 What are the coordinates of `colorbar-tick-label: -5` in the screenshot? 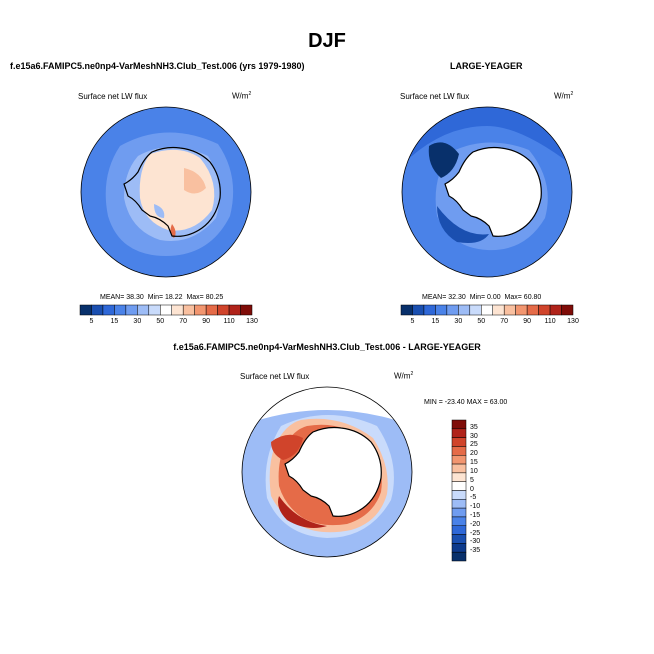 It's located at (473, 498).